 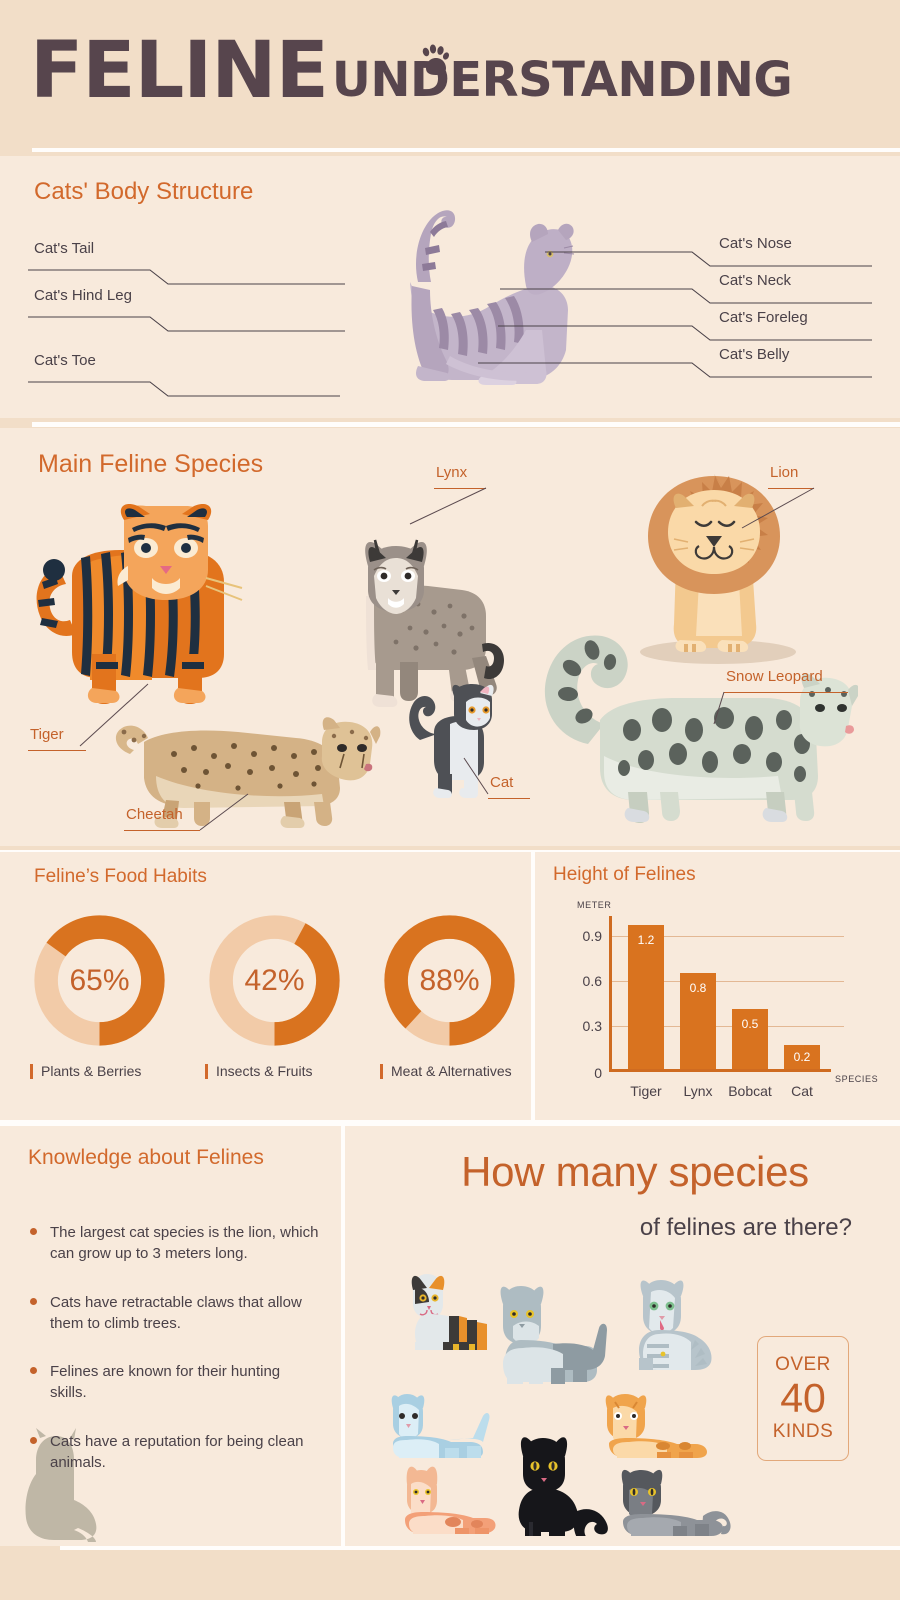 I want to click on body-structure-title: Cats' Body Structure, so click(x=144, y=191).